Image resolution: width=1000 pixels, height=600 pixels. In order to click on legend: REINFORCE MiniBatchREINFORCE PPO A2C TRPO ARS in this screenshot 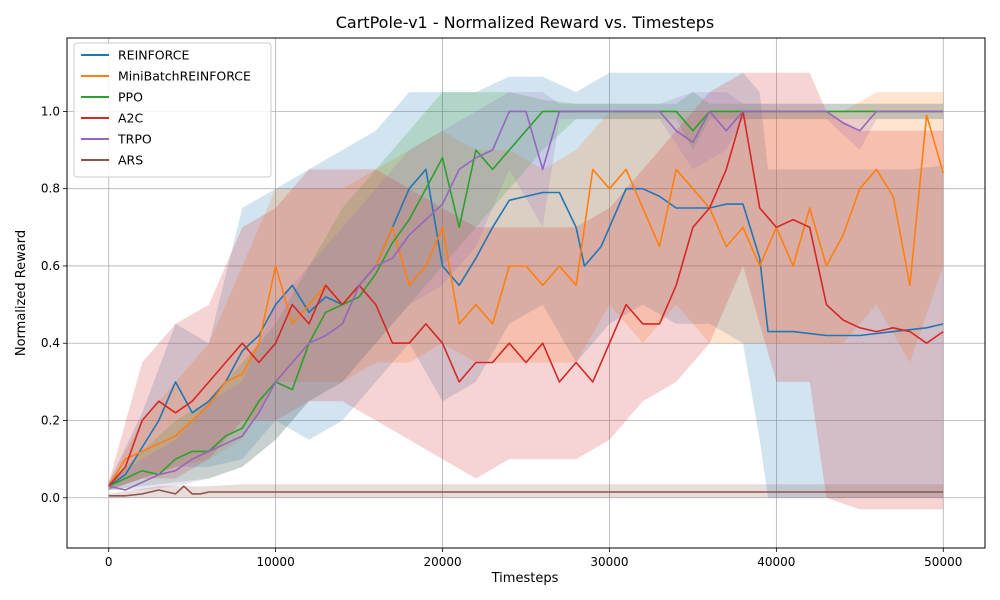, I will do `click(172, 110)`.